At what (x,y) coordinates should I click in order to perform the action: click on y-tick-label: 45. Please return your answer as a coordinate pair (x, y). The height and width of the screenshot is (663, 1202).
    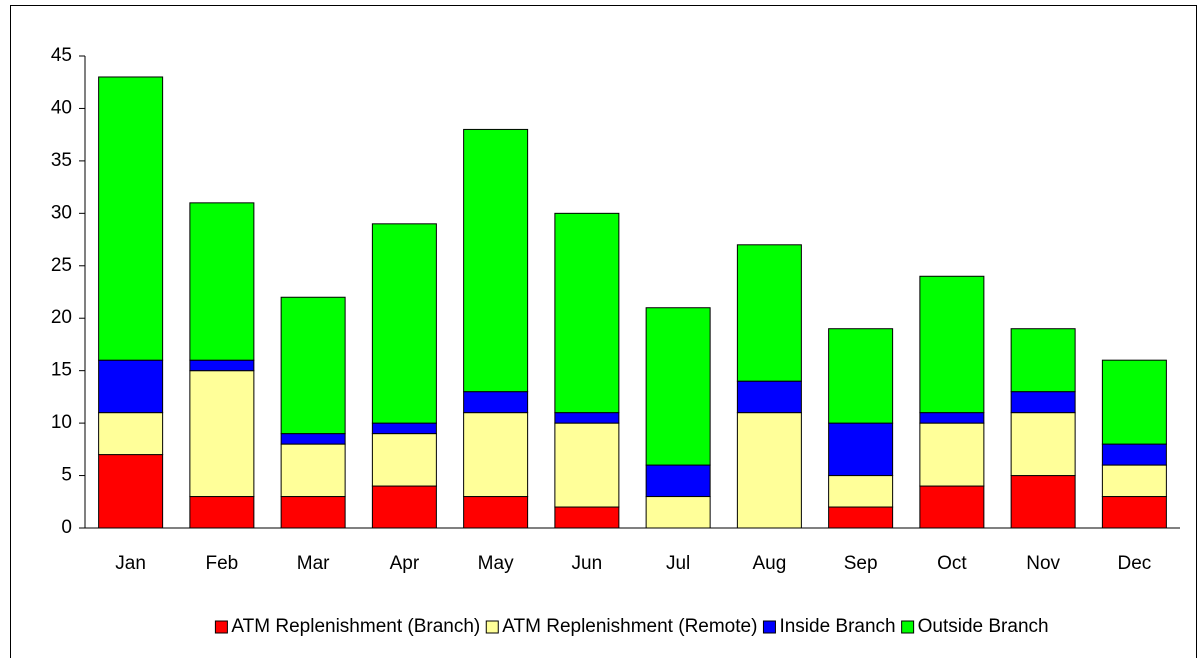
    Looking at the image, I should click on (61, 55).